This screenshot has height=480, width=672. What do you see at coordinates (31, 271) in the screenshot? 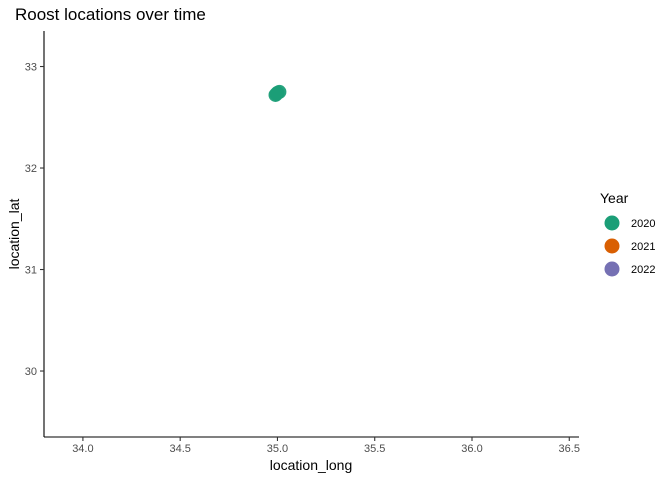
I see `y-tick-label: 31` at bounding box center [31, 271].